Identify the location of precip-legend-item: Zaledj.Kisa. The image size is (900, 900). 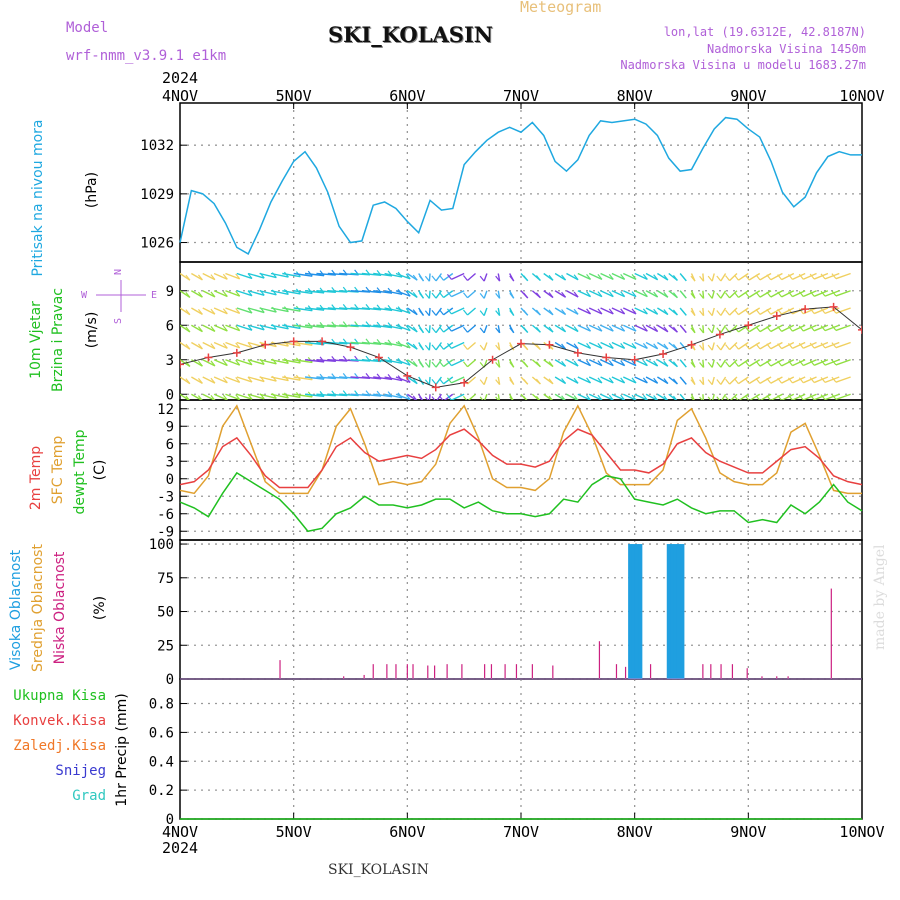
(59, 746).